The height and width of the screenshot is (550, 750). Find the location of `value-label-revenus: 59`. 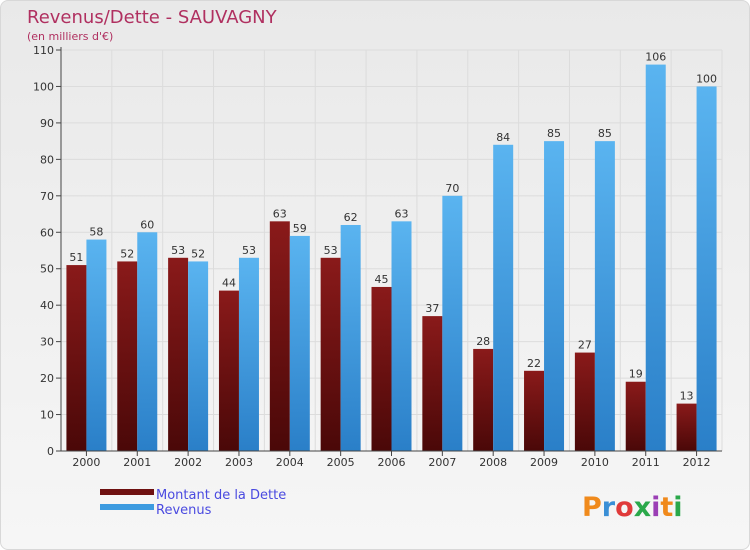

value-label-revenus: 59 is located at coordinates (300, 228).